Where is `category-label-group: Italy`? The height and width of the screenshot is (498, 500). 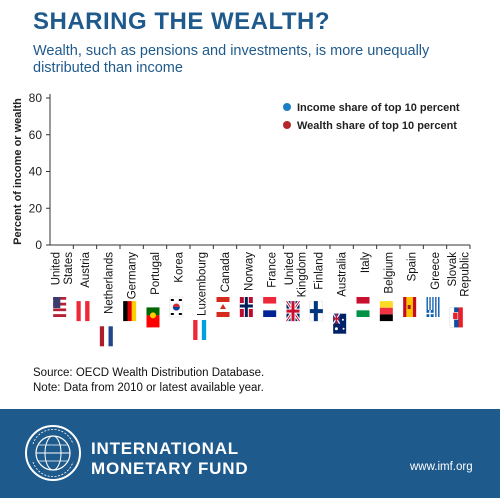
category-label-group: Italy is located at coordinates (366, 262).